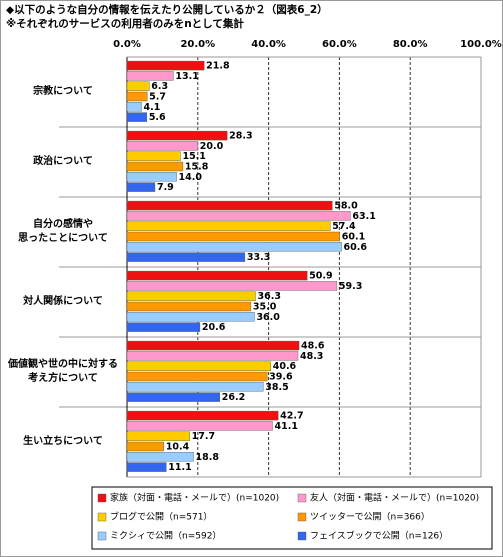 Image resolution: width=503 pixels, height=557 pixels. I want to click on value-label: 57.4, so click(344, 226).